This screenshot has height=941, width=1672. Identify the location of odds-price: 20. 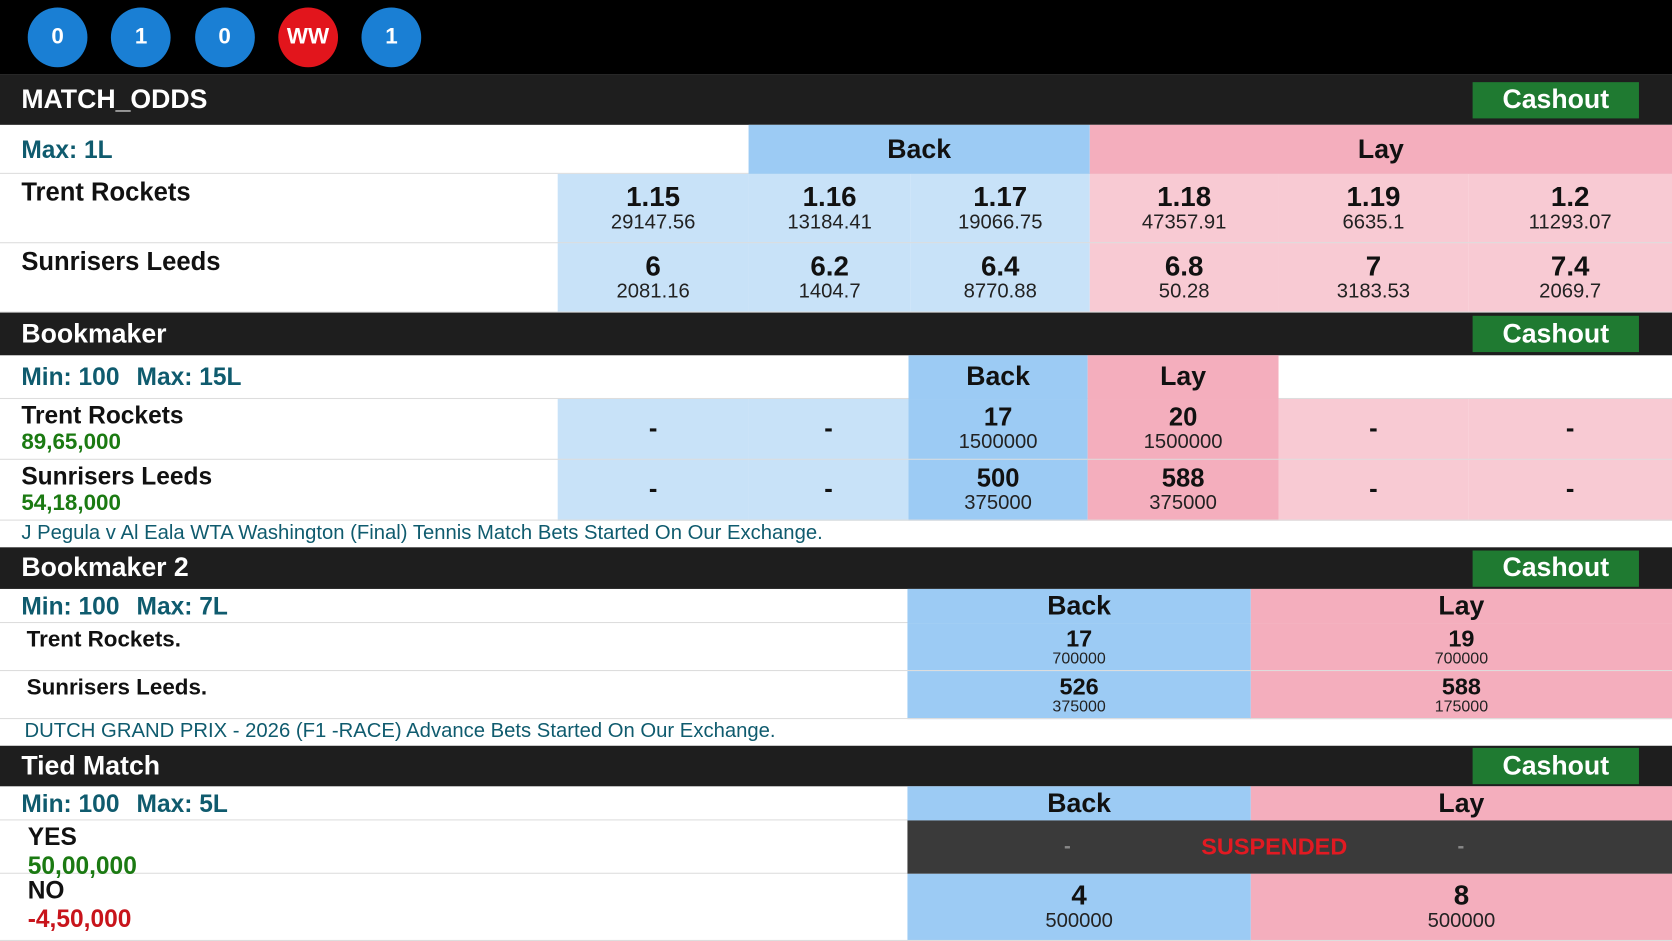
(1183, 418).